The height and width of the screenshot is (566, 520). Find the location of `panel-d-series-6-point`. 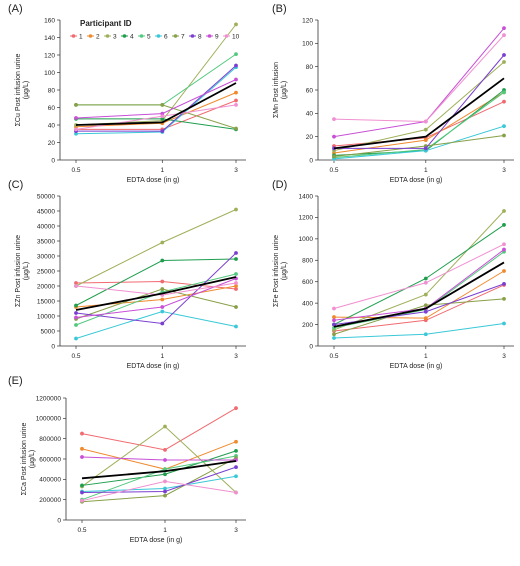

panel-d-series-6-point is located at coordinates (504, 323).